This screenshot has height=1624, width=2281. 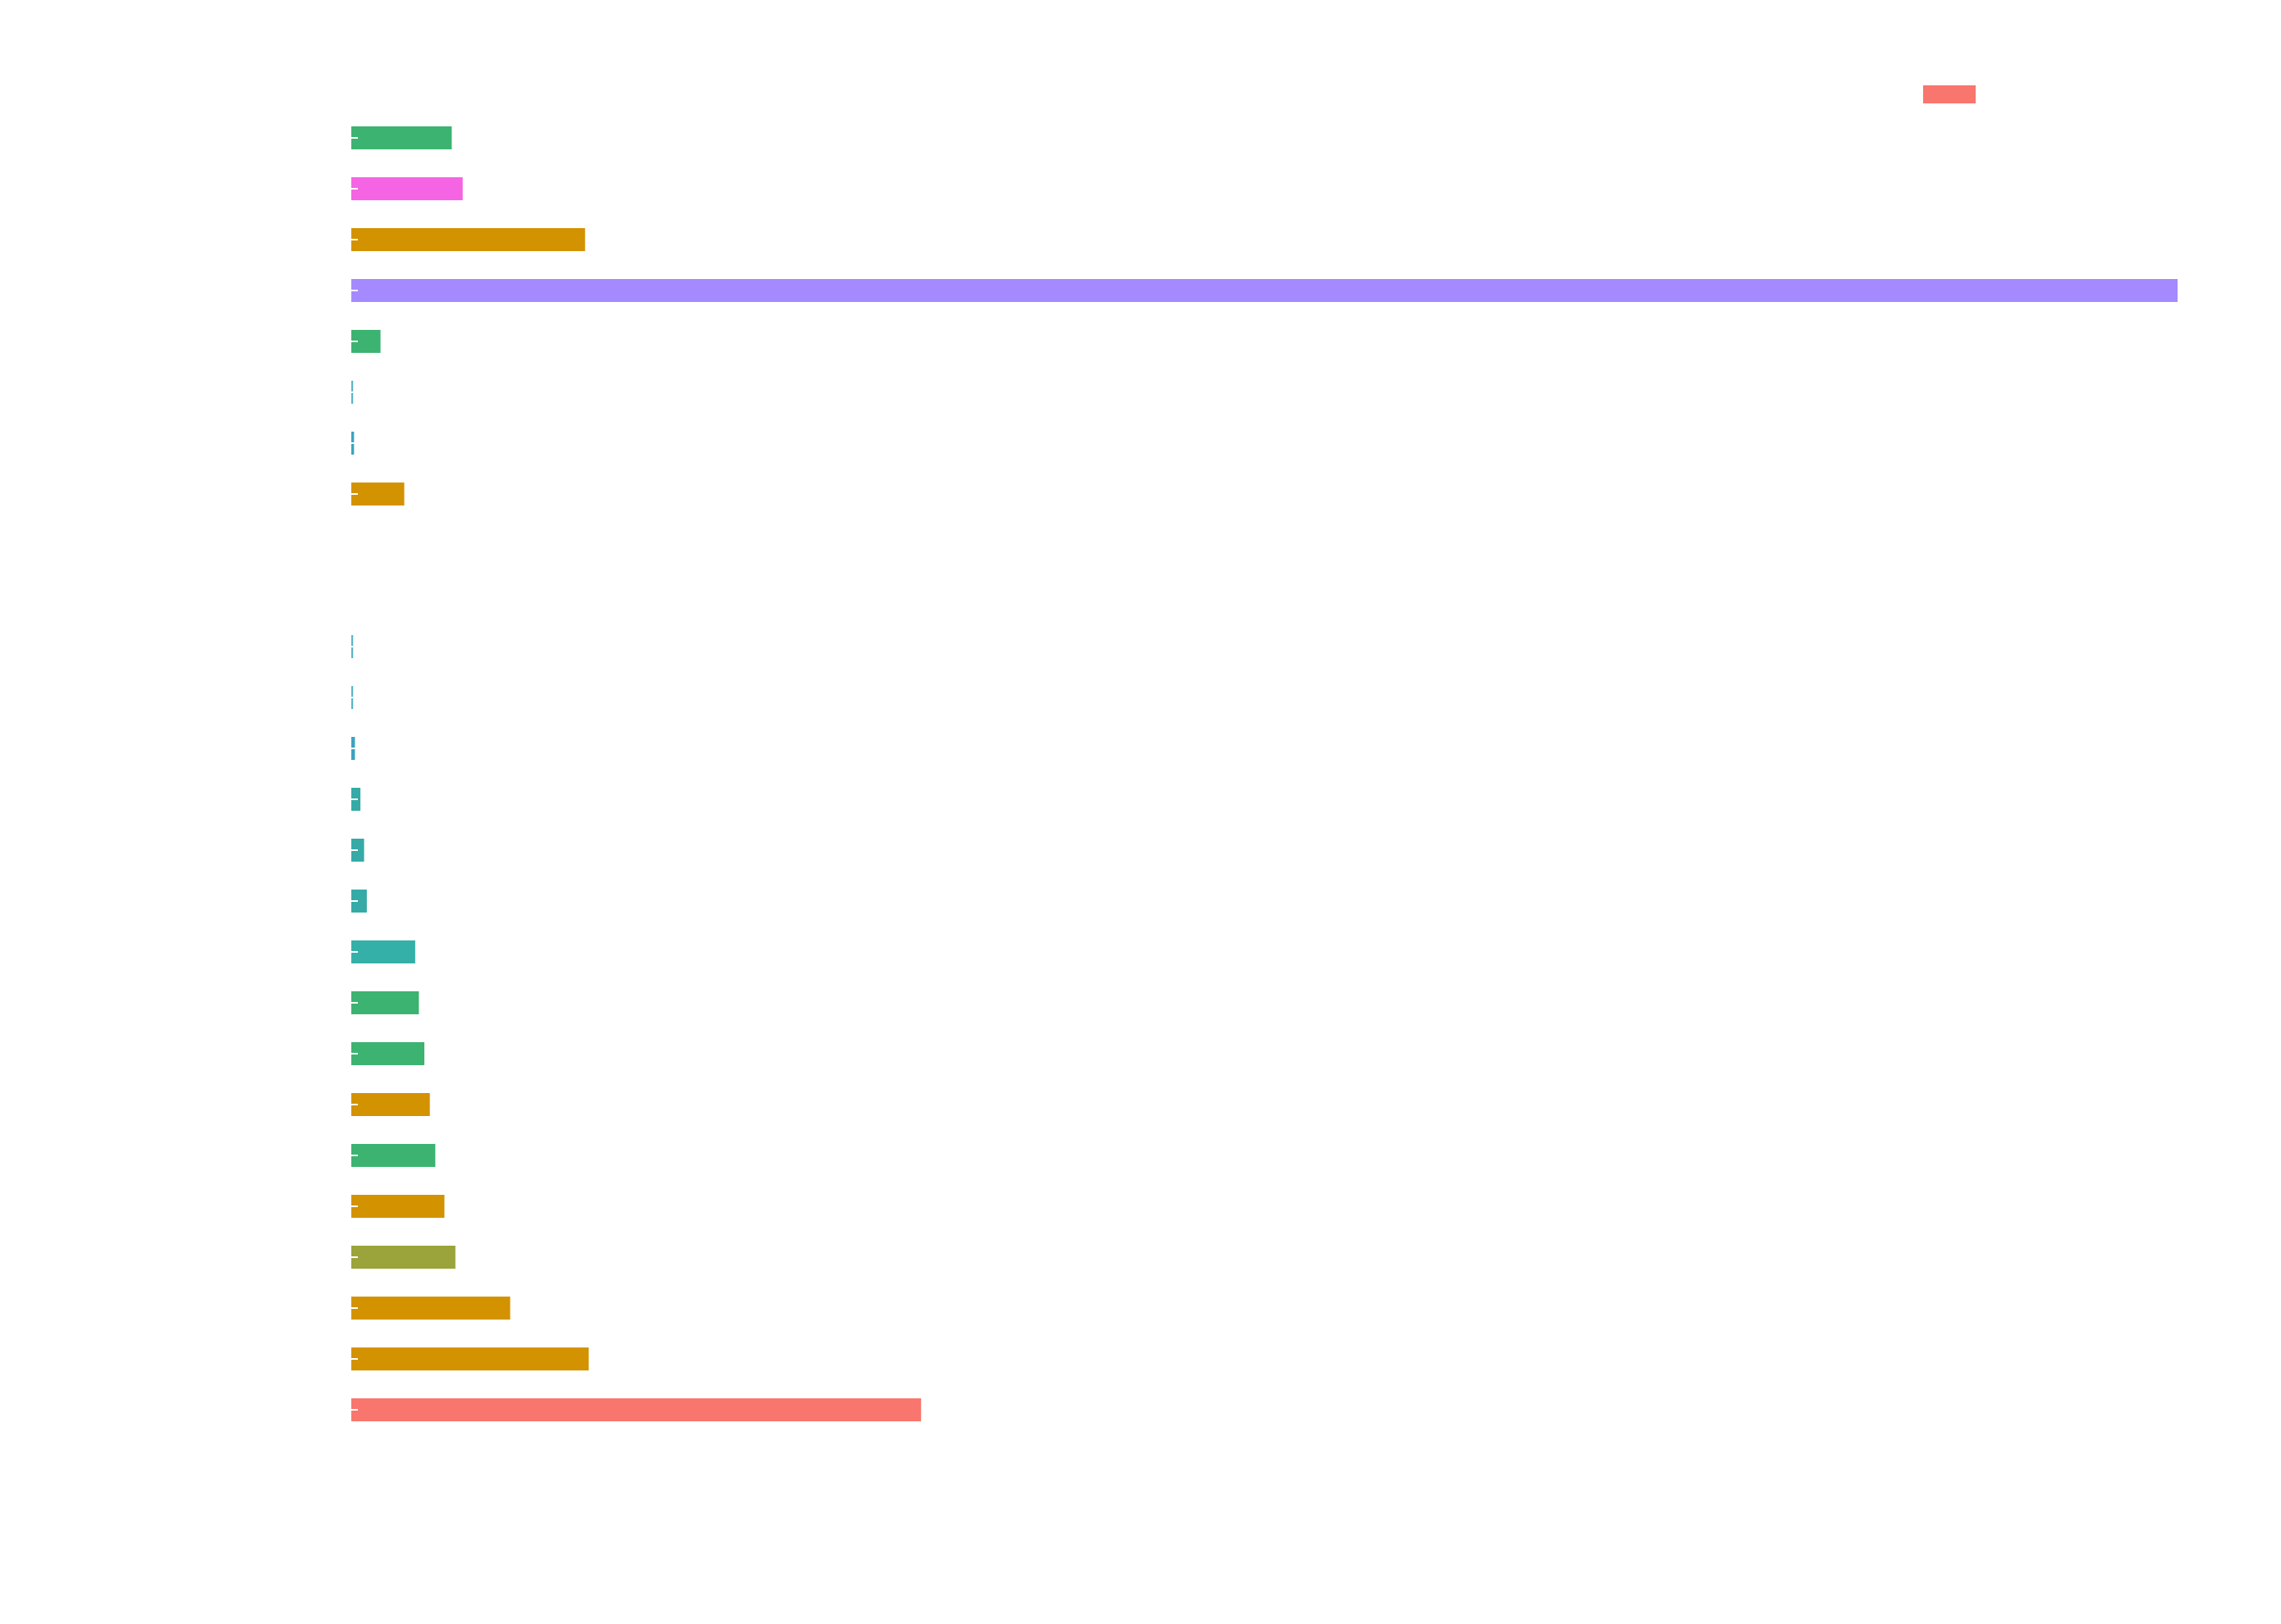 I want to click on legend, so click(x=1949, y=94).